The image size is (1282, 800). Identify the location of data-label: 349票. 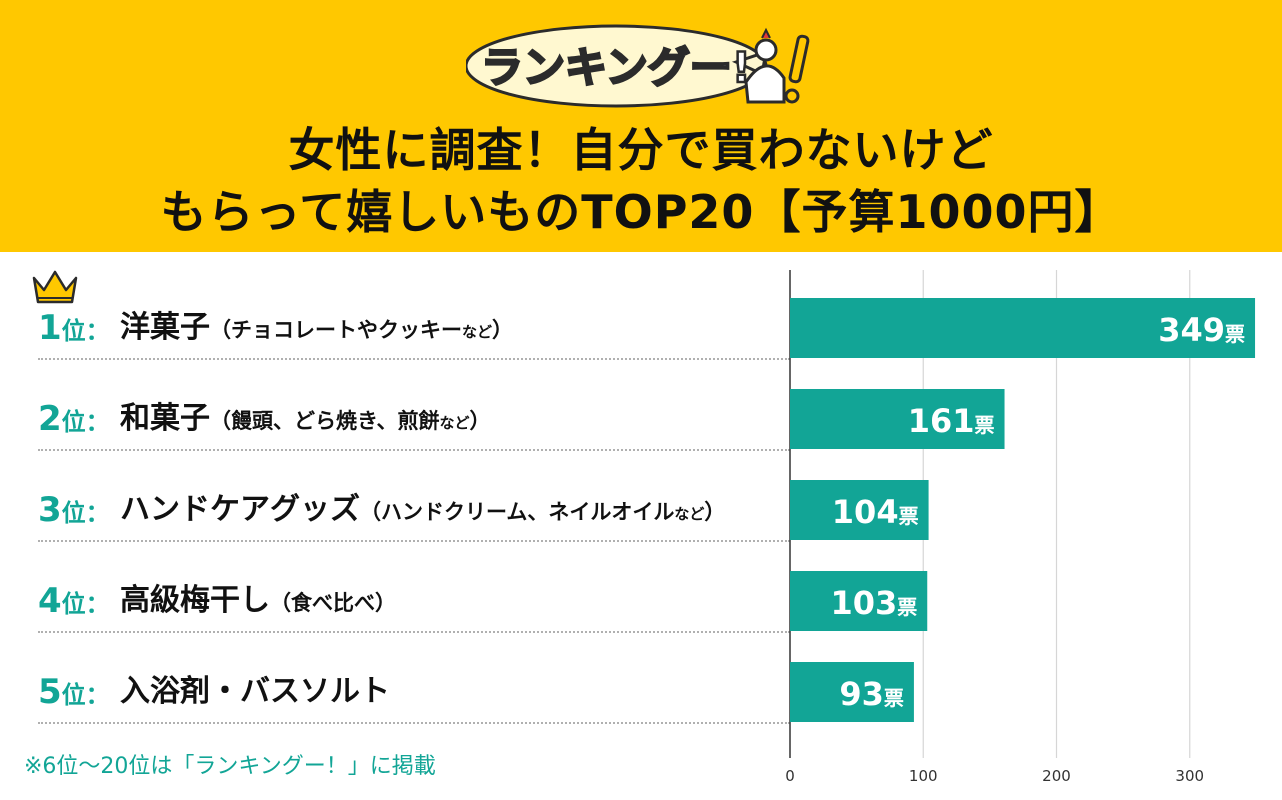
(1201, 330).